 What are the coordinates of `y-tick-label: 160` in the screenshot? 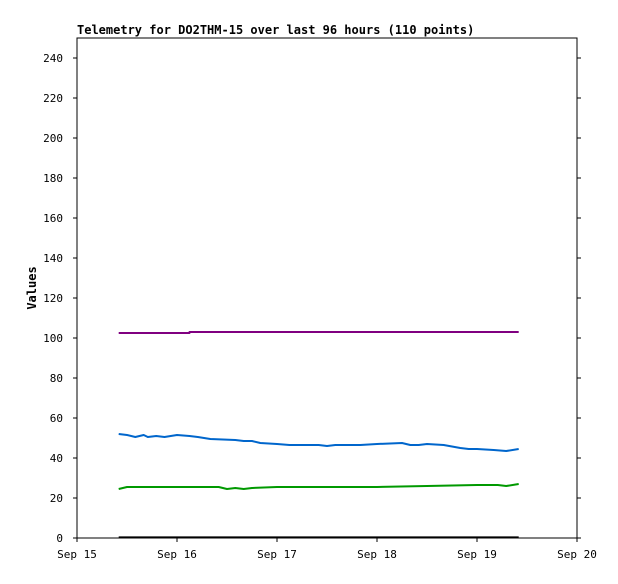 It's located at (53, 218).